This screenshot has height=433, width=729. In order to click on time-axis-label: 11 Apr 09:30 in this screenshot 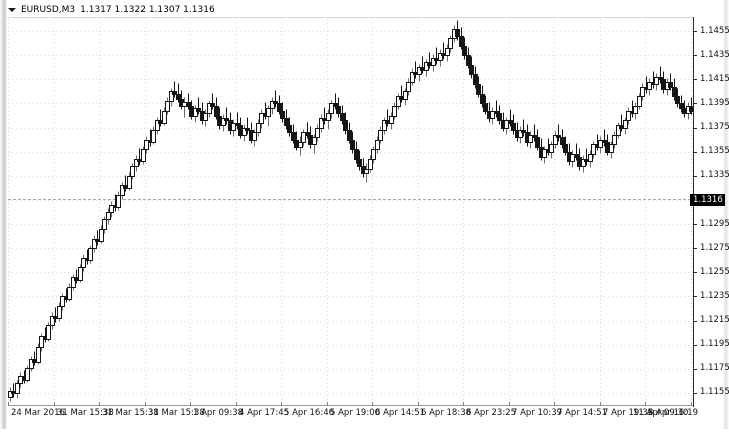, I will do `click(661, 413)`.